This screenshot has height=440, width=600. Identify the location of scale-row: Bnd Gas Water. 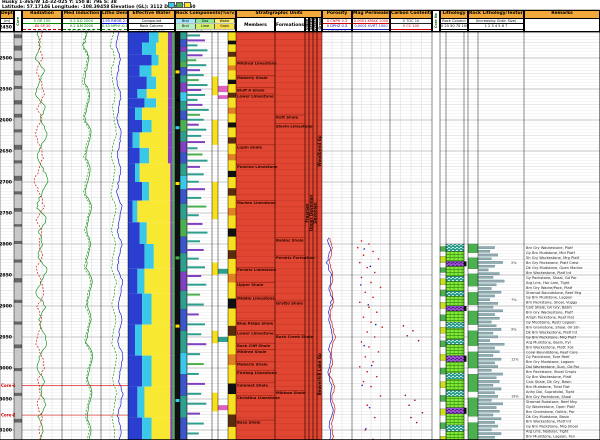
(205, 21).